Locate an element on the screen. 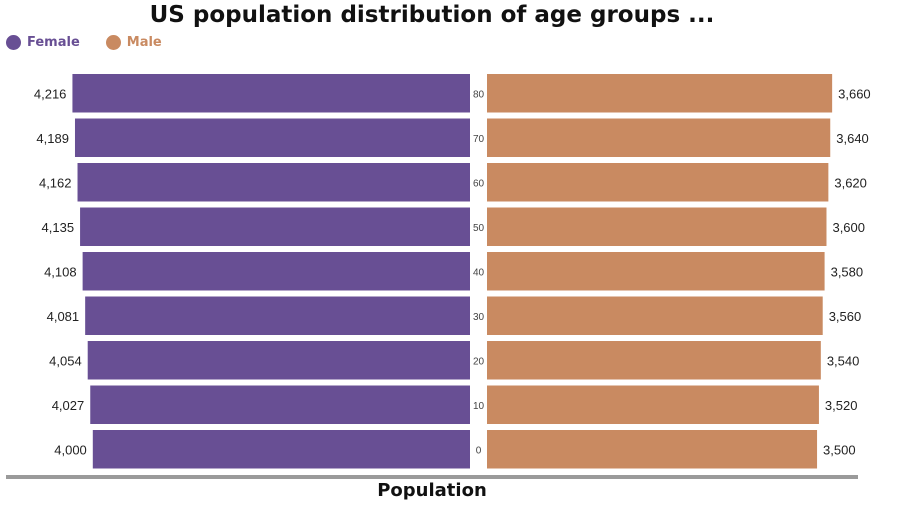 The height and width of the screenshot is (506, 900). data-label-female: 4,027 is located at coordinates (68, 405).